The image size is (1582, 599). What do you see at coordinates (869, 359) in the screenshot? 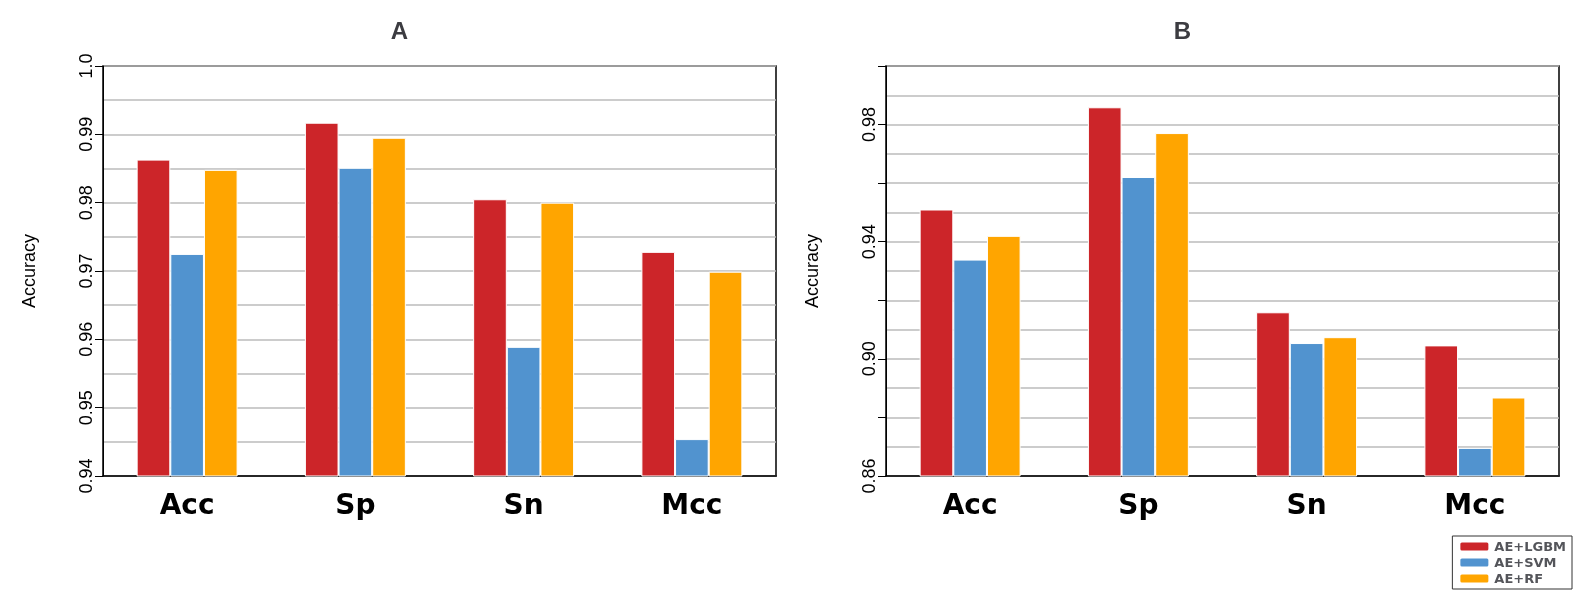
I see `y-tick-label: 0.90` at bounding box center [869, 359].